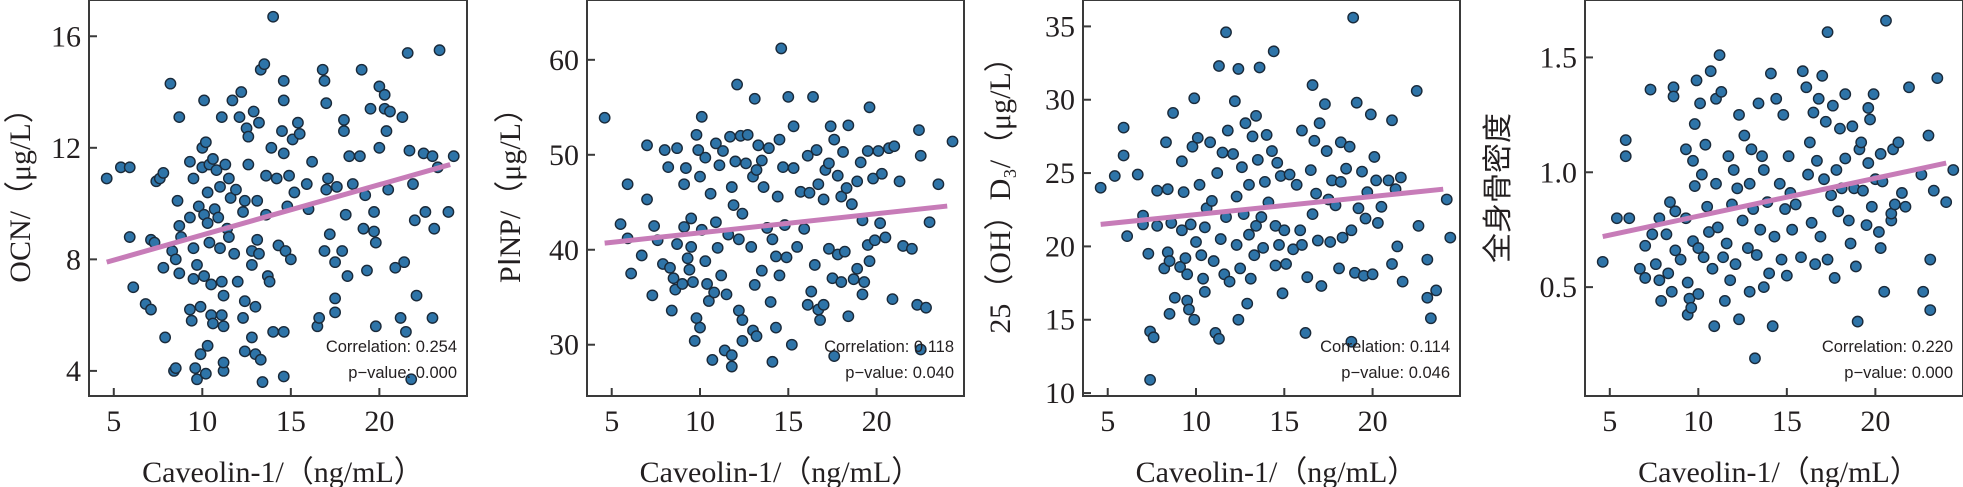 This screenshot has width=1963, height=487. What do you see at coordinates (1060, 320) in the screenshot?
I see `y-tick-label: 15` at bounding box center [1060, 320].